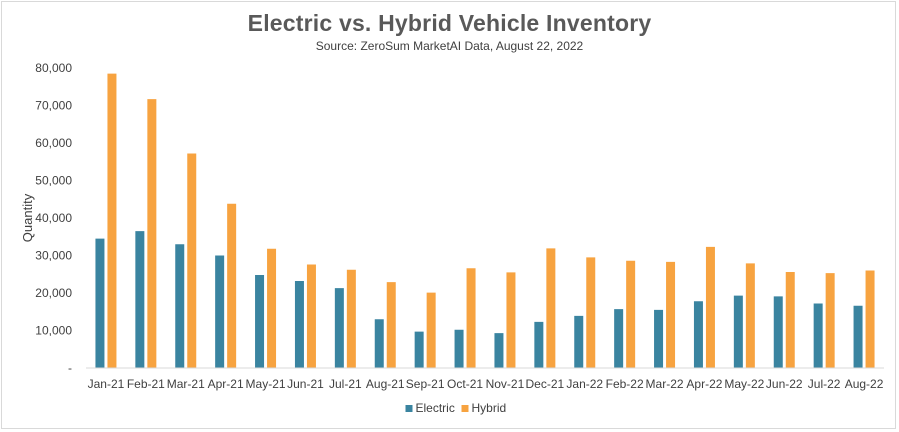 Image resolution: width=899 pixels, height=432 pixels. I want to click on chart-title: Electric vs. Hybrid Vehicle Inventory, so click(449, 23).